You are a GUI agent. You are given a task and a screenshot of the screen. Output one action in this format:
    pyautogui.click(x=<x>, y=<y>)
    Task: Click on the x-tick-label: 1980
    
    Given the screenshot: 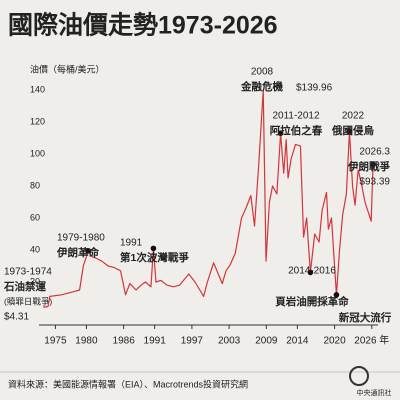 What is the action you would take?
    pyautogui.click(x=86, y=341)
    